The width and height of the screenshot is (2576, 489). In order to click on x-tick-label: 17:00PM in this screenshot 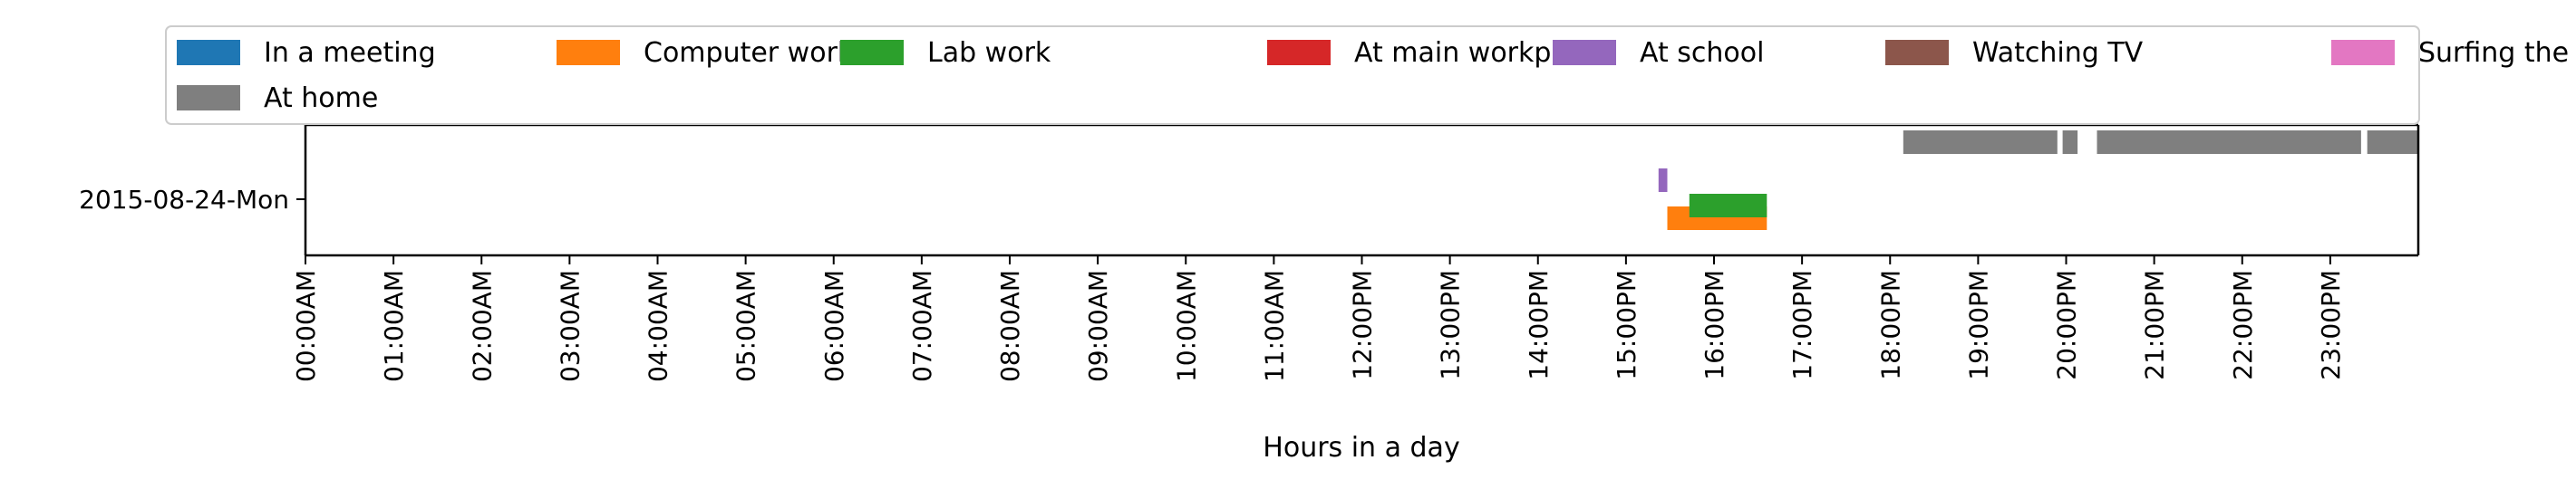, I will do `click(1802, 325)`.